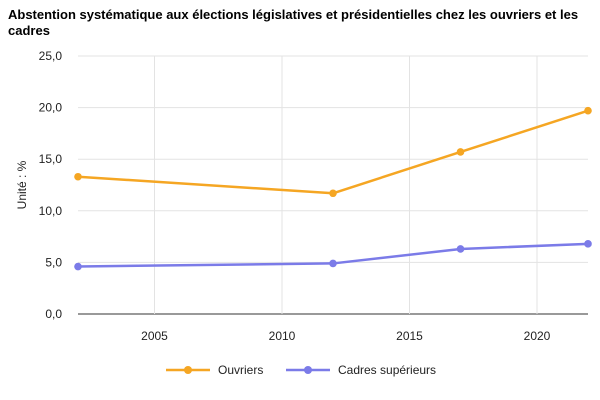 The width and height of the screenshot is (600, 400). Describe the element at coordinates (214, 370) in the screenshot. I see `legend-item: Ouvriers` at that location.